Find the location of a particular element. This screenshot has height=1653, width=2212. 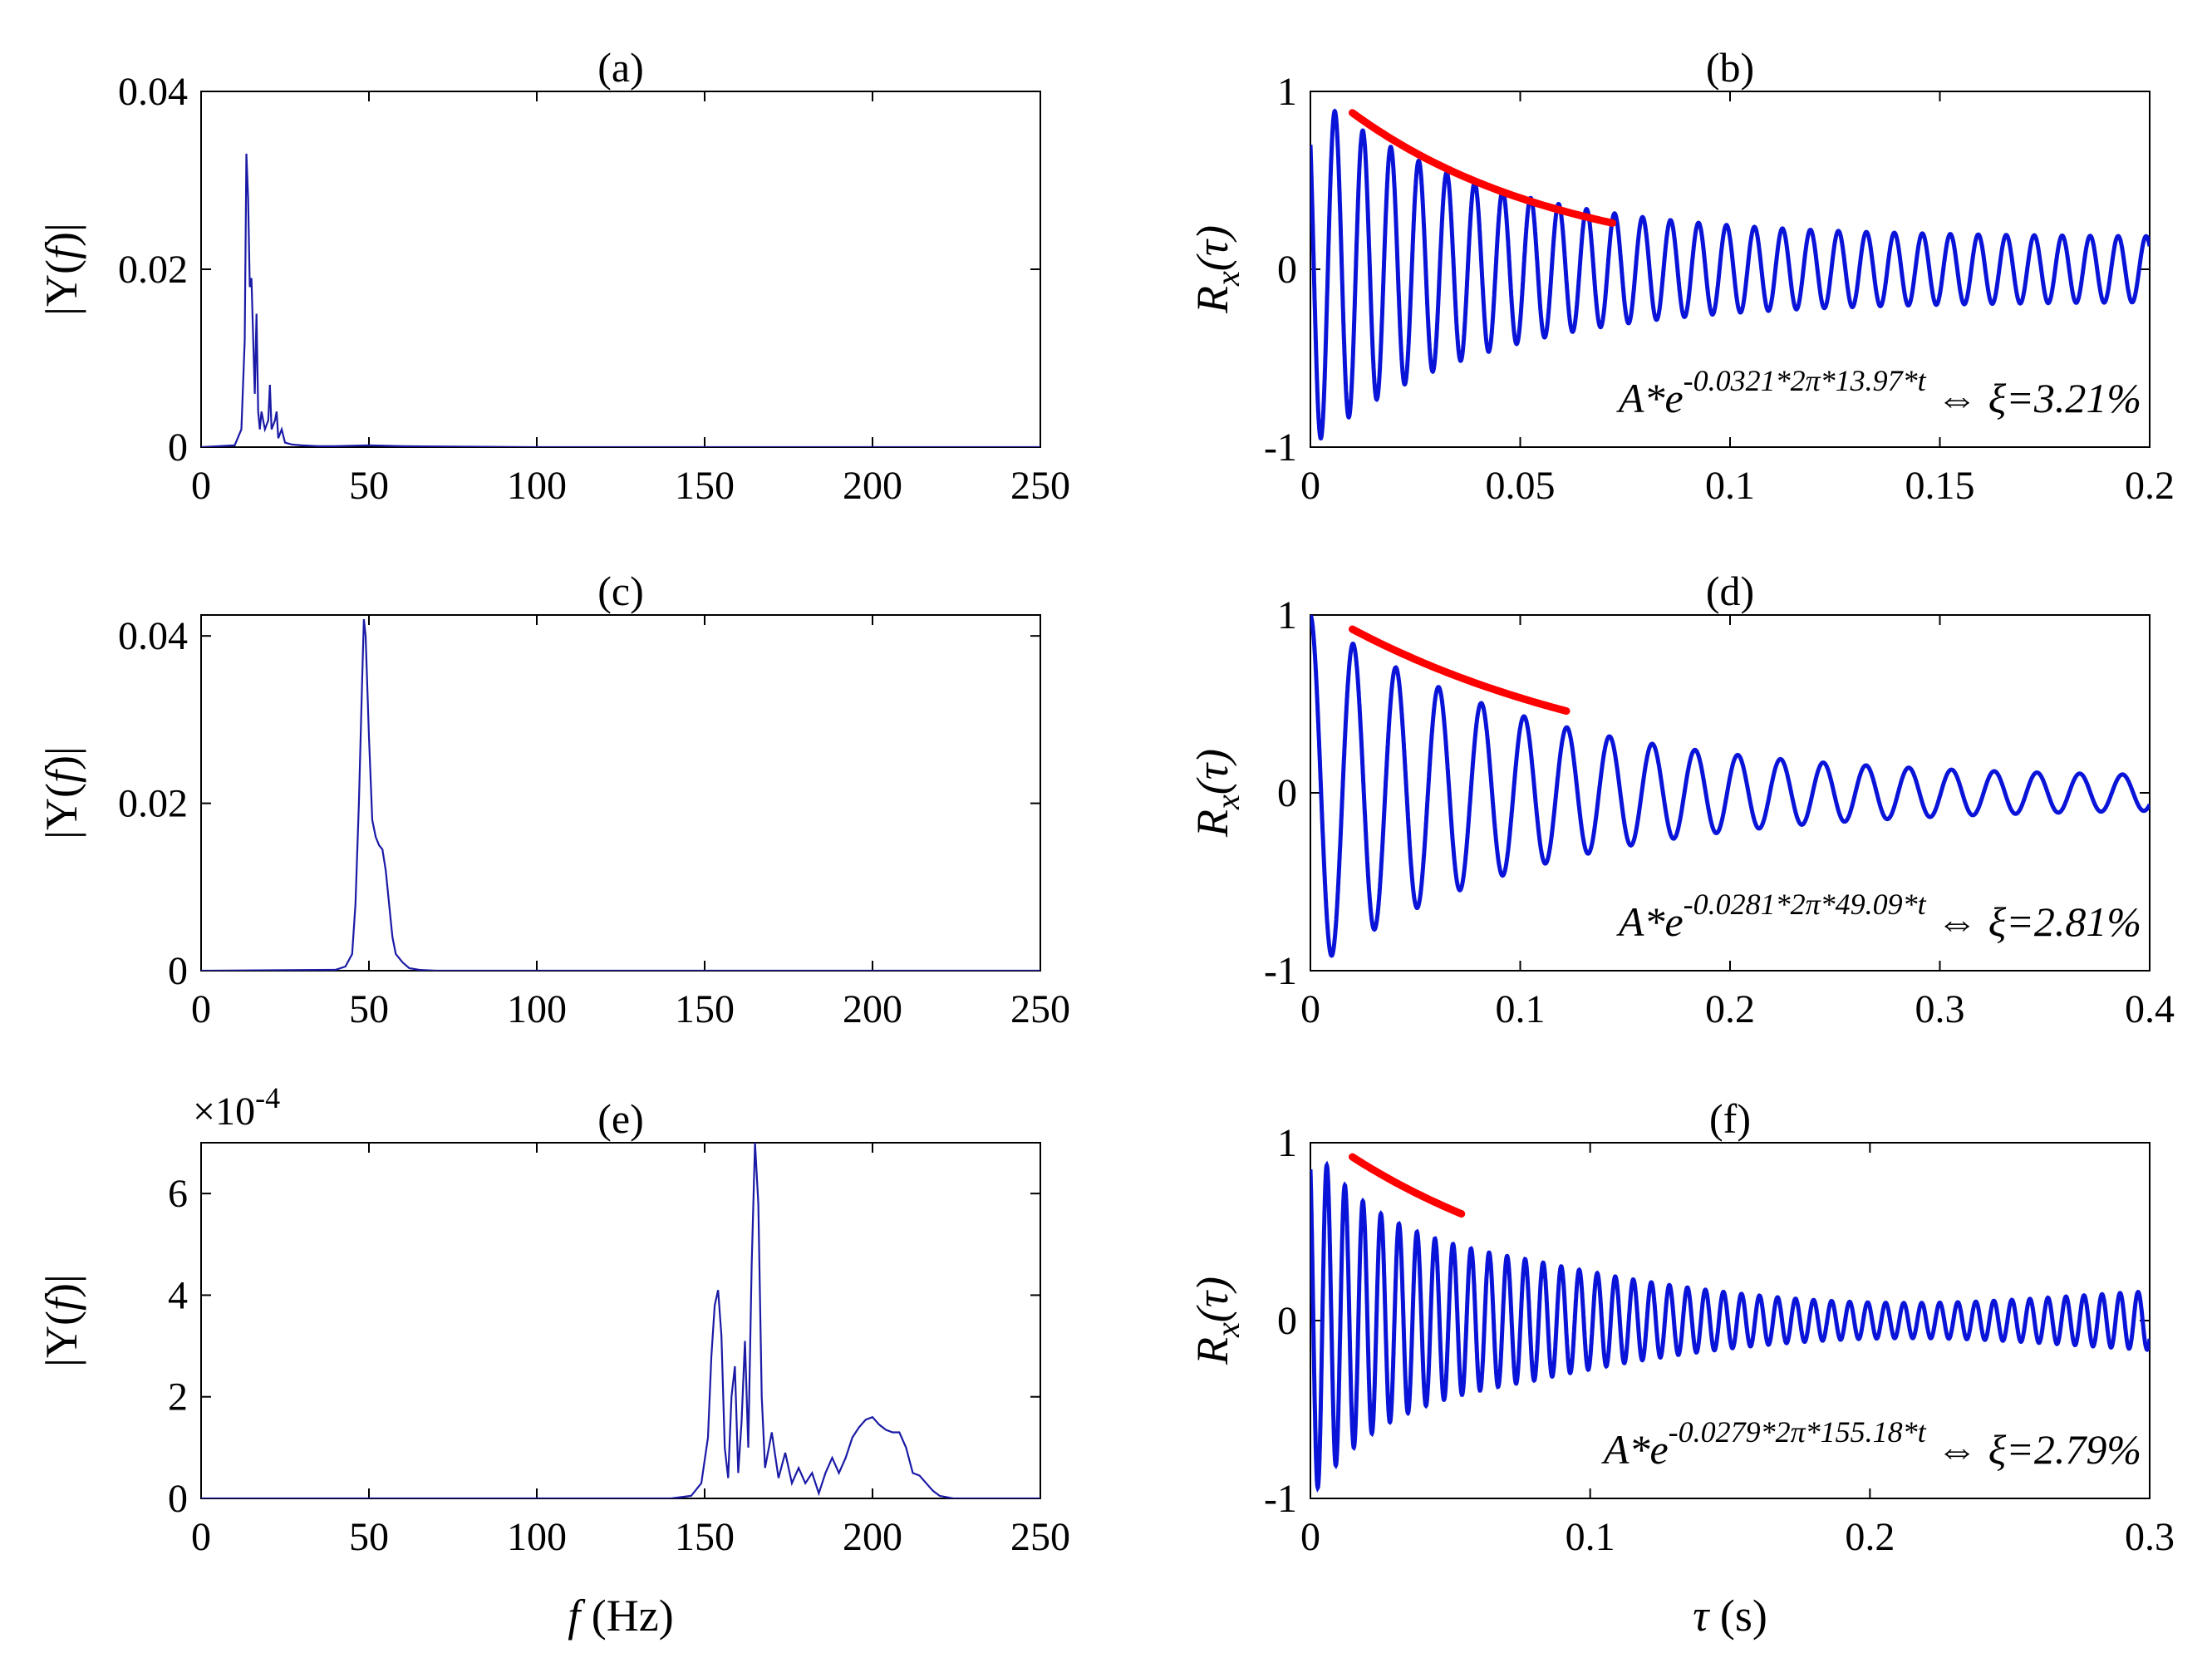

autocorrelation-line-d is located at coordinates (1730, 786).